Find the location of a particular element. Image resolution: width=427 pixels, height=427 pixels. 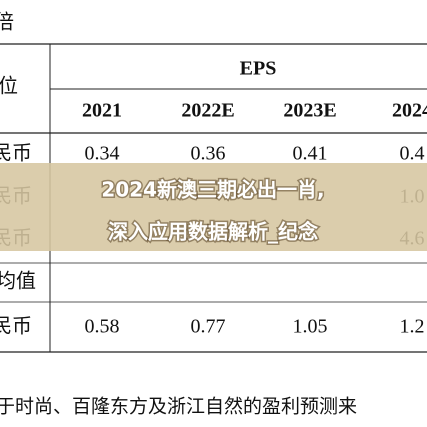

column-header: 2021 is located at coordinates (102, 111).